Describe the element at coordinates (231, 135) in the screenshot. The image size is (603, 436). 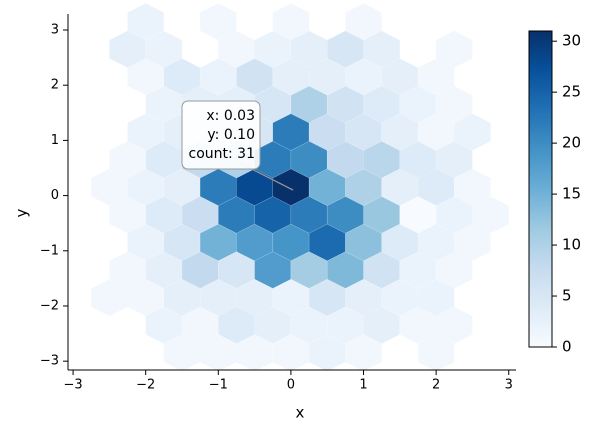
I see `tooltip-line: y: 0.10` at that location.